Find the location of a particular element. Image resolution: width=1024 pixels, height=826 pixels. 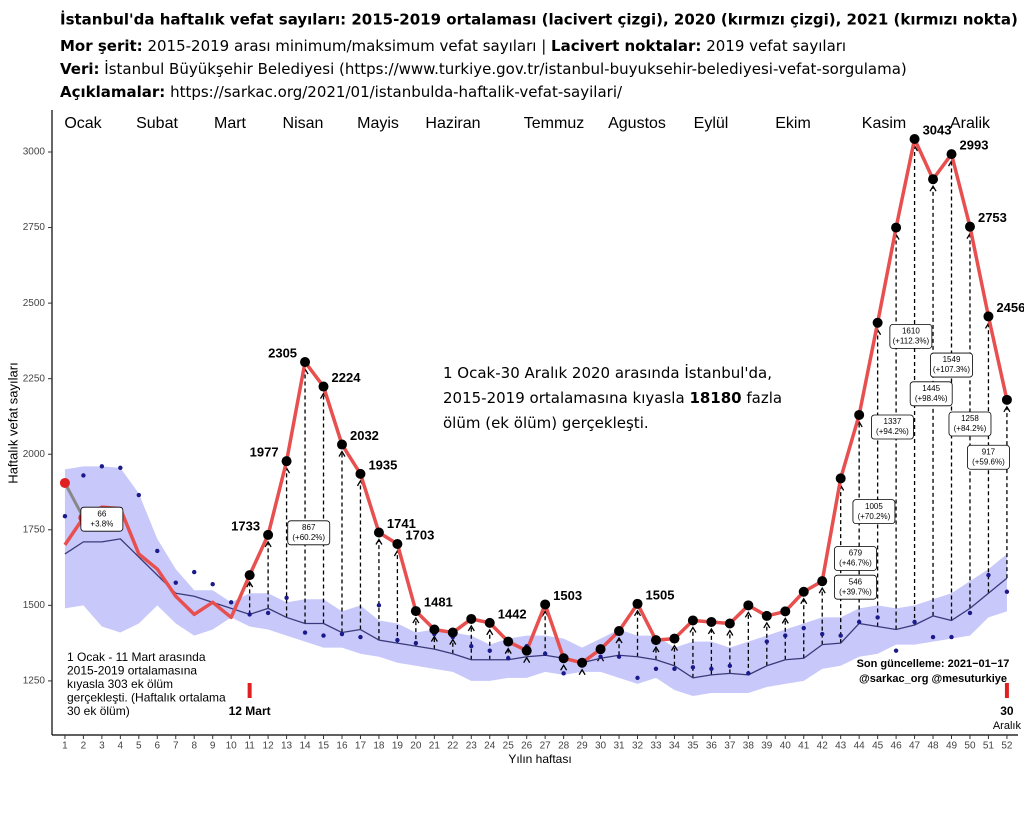

y-tick-label: 2750 is located at coordinates (34, 227).